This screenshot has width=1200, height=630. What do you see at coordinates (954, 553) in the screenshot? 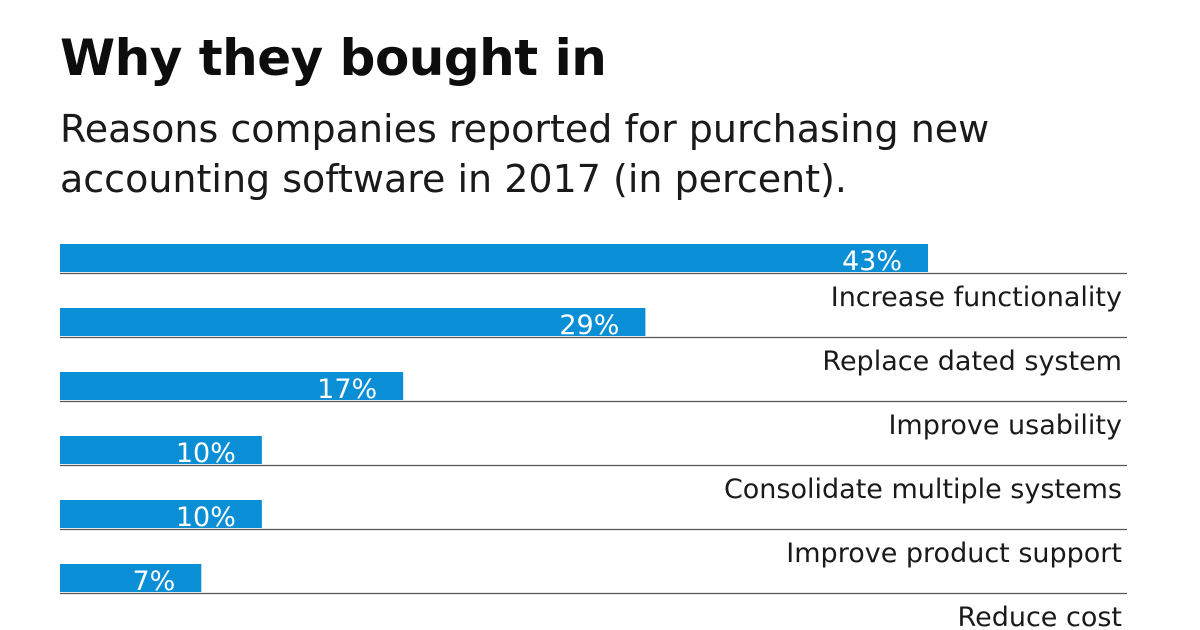
I see `category-label: Improve product support` at bounding box center [954, 553].